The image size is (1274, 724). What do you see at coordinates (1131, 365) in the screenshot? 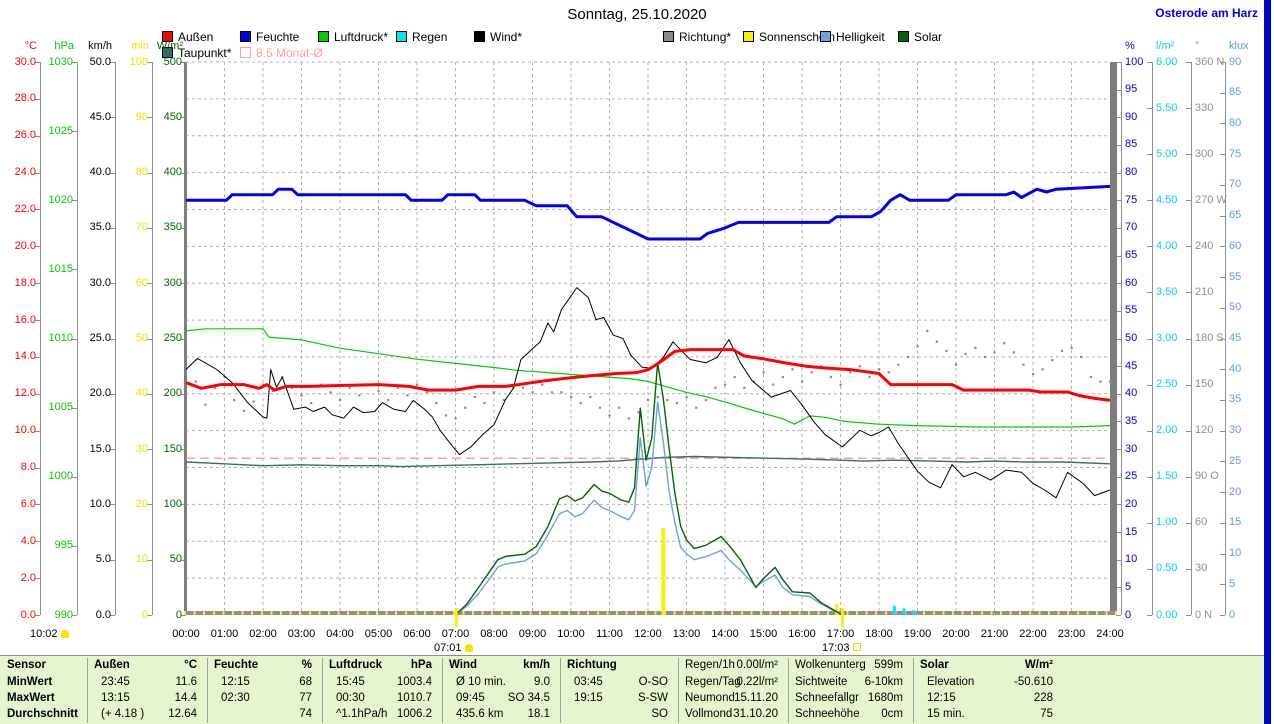
I see `axis-tick-label: 45` at bounding box center [1131, 365].